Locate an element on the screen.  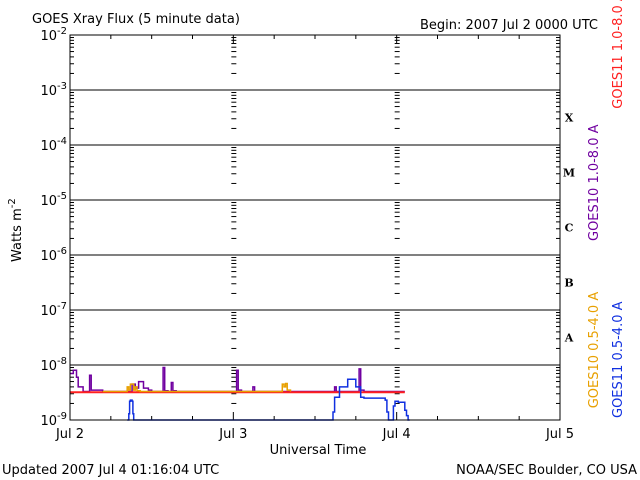
y-tick-label: 10⁻³ is located at coordinates (53, 90).